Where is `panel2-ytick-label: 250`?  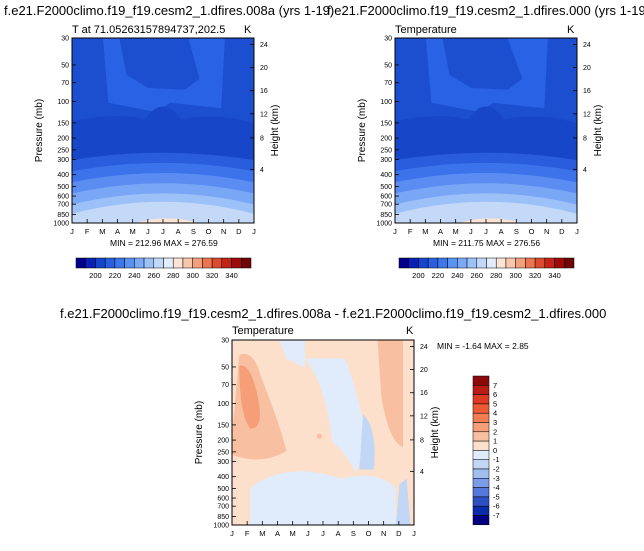
panel2-ytick-label: 250 is located at coordinates (386, 150).